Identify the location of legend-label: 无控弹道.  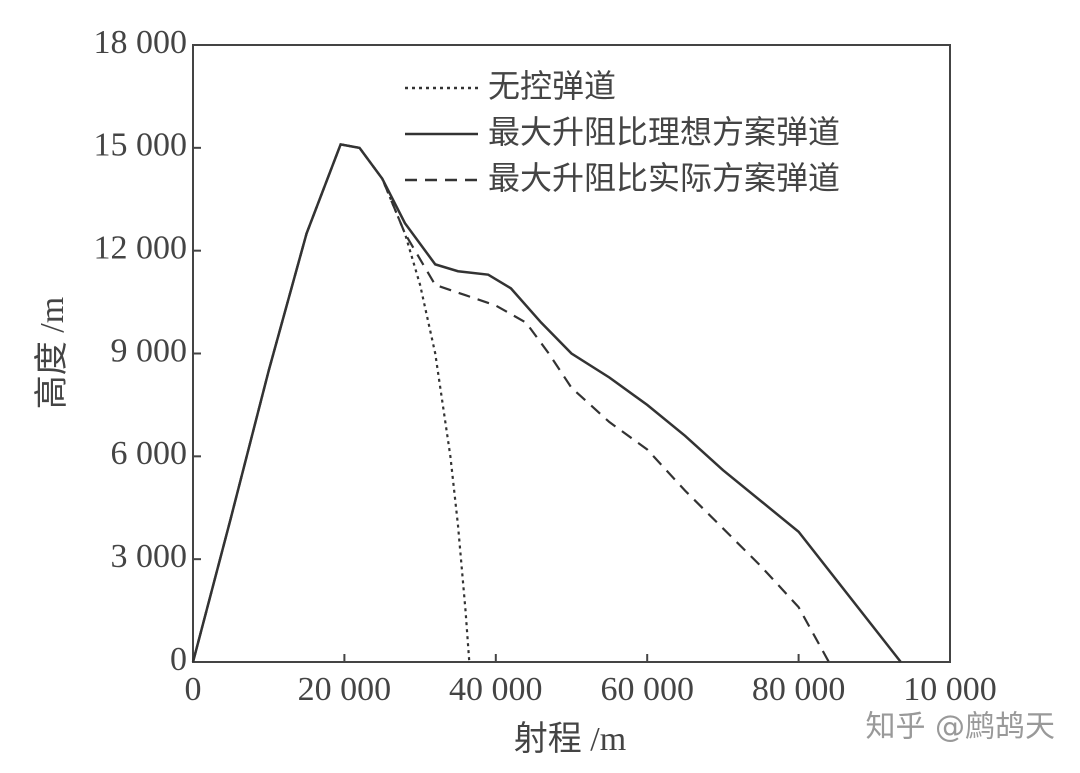
(552, 86).